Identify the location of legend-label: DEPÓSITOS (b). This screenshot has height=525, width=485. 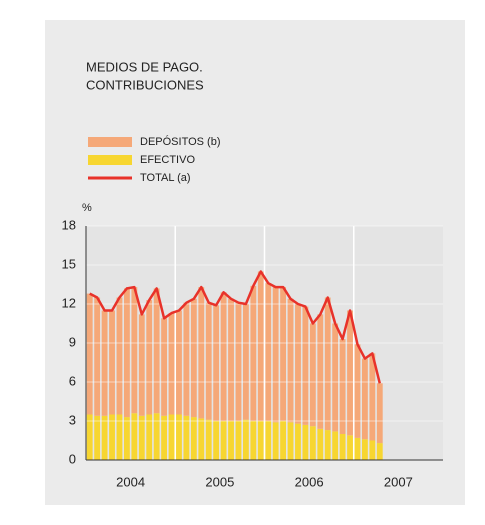
(180, 141).